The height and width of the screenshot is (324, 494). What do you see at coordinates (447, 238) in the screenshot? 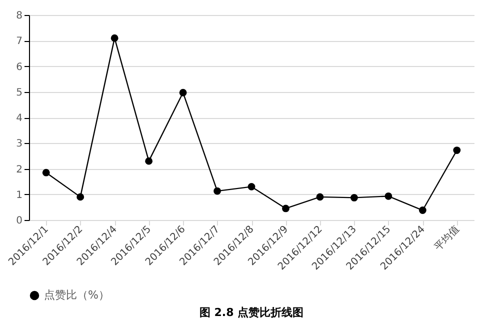
I see `x-tick-label: 平均值` at bounding box center [447, 238].